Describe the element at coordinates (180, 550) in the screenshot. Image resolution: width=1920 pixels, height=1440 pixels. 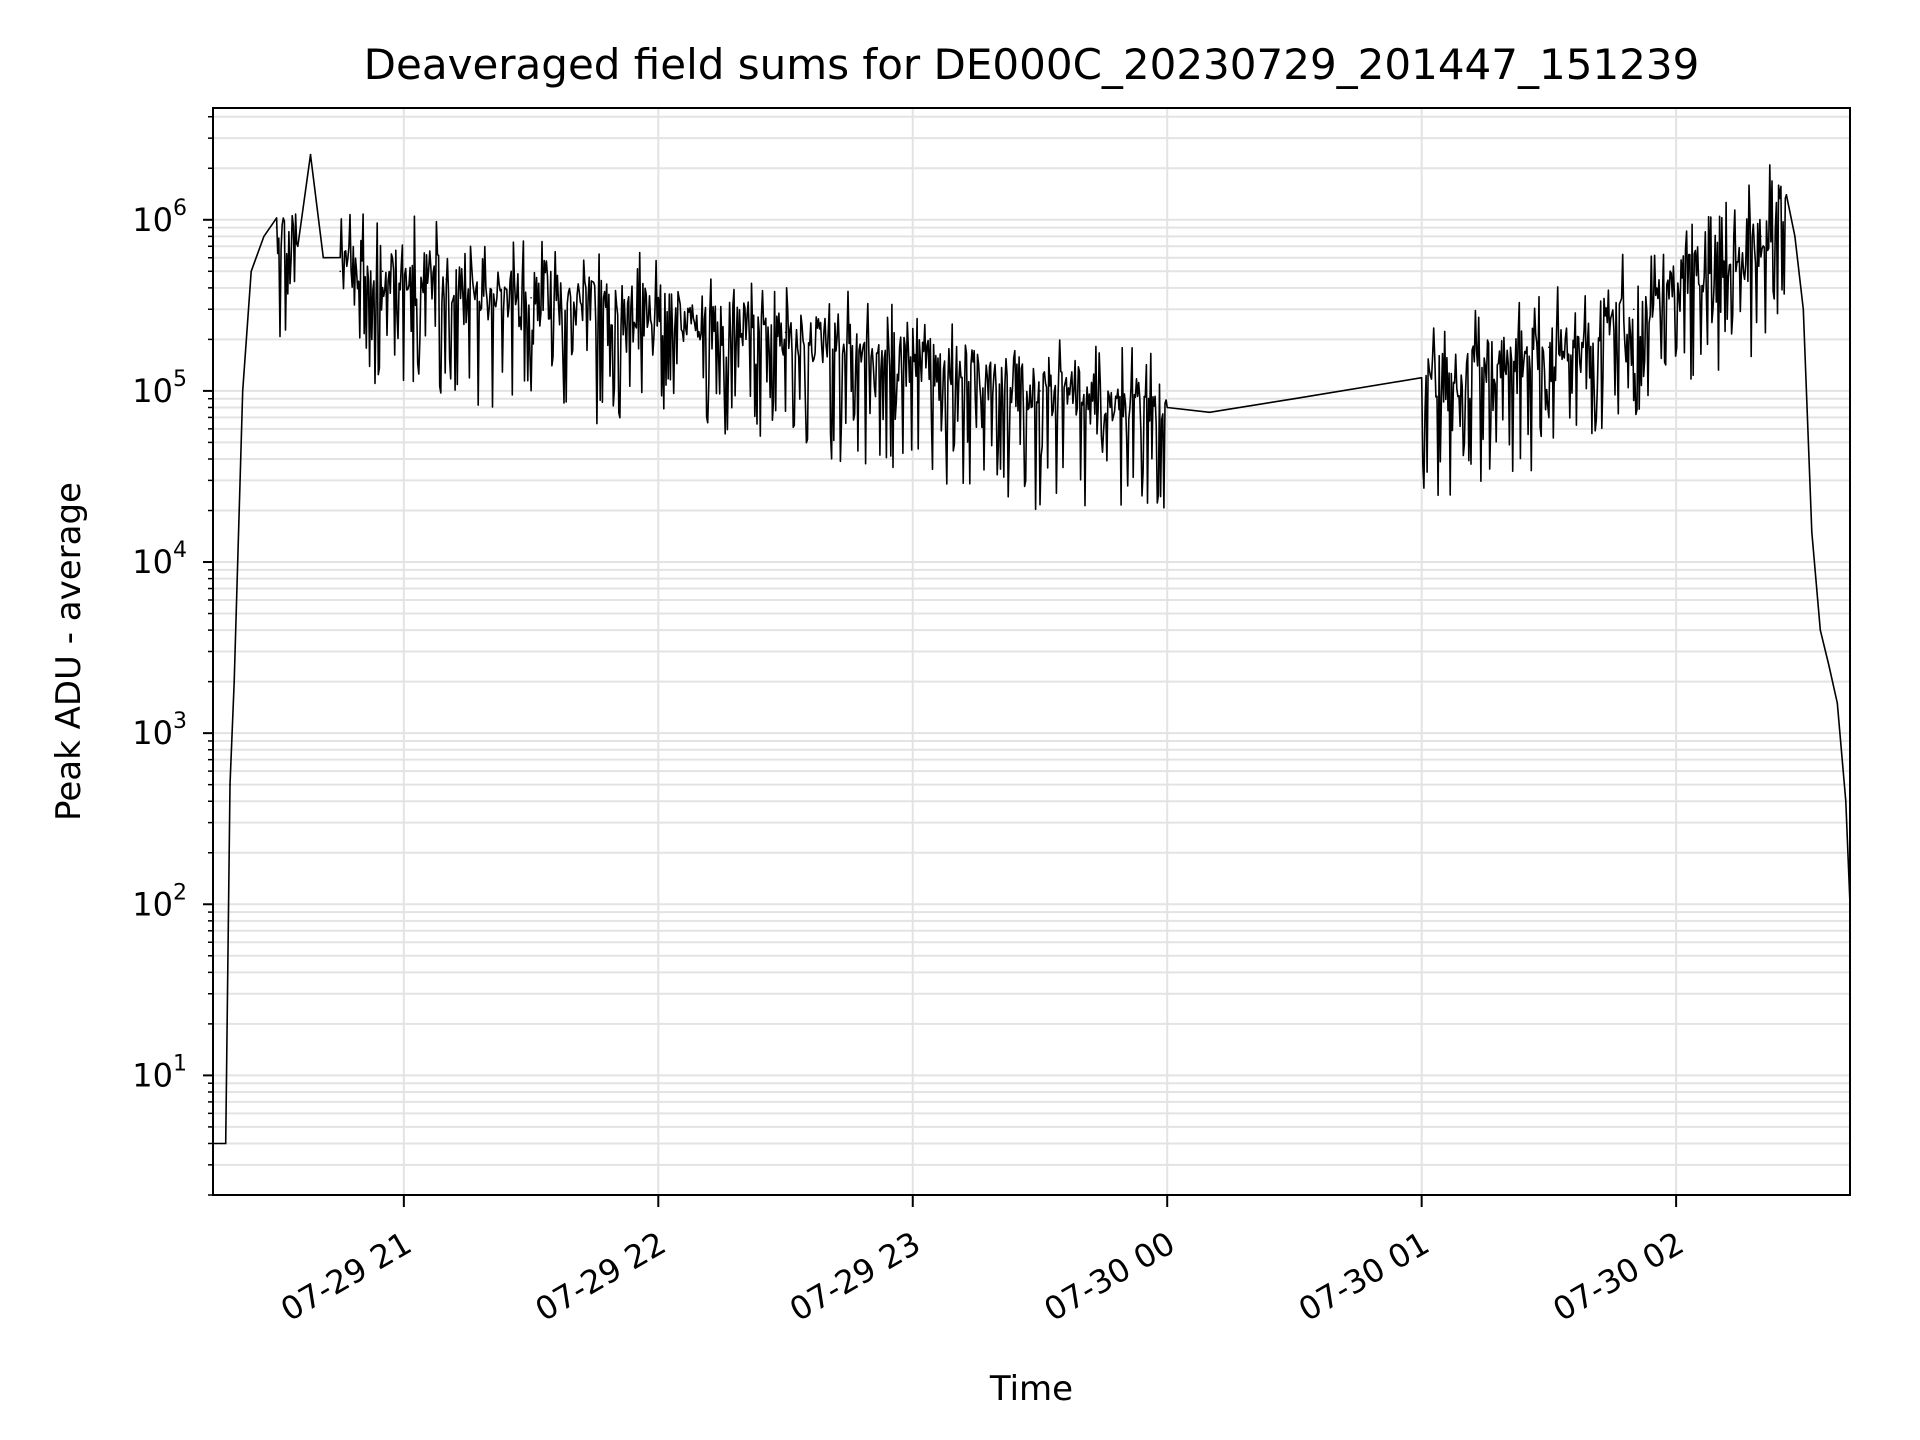
I see `y-tick-exponent: 4` at that location.